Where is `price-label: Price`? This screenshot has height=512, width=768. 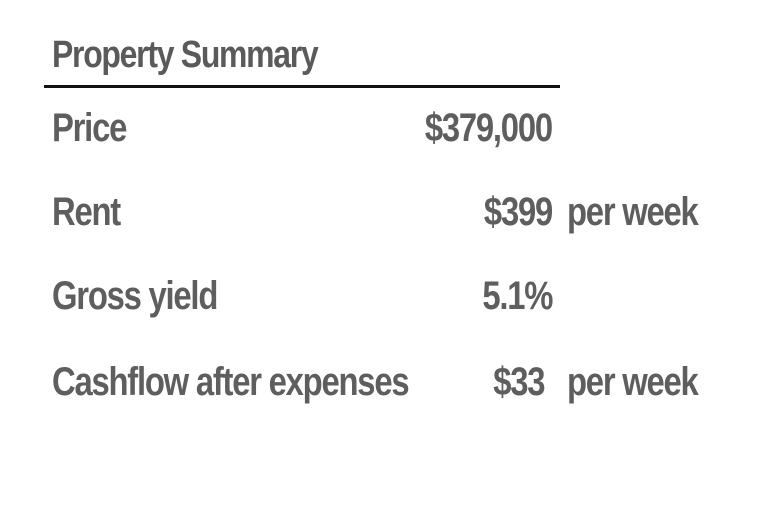 price-label: Price is located at coordinates (89, 128).